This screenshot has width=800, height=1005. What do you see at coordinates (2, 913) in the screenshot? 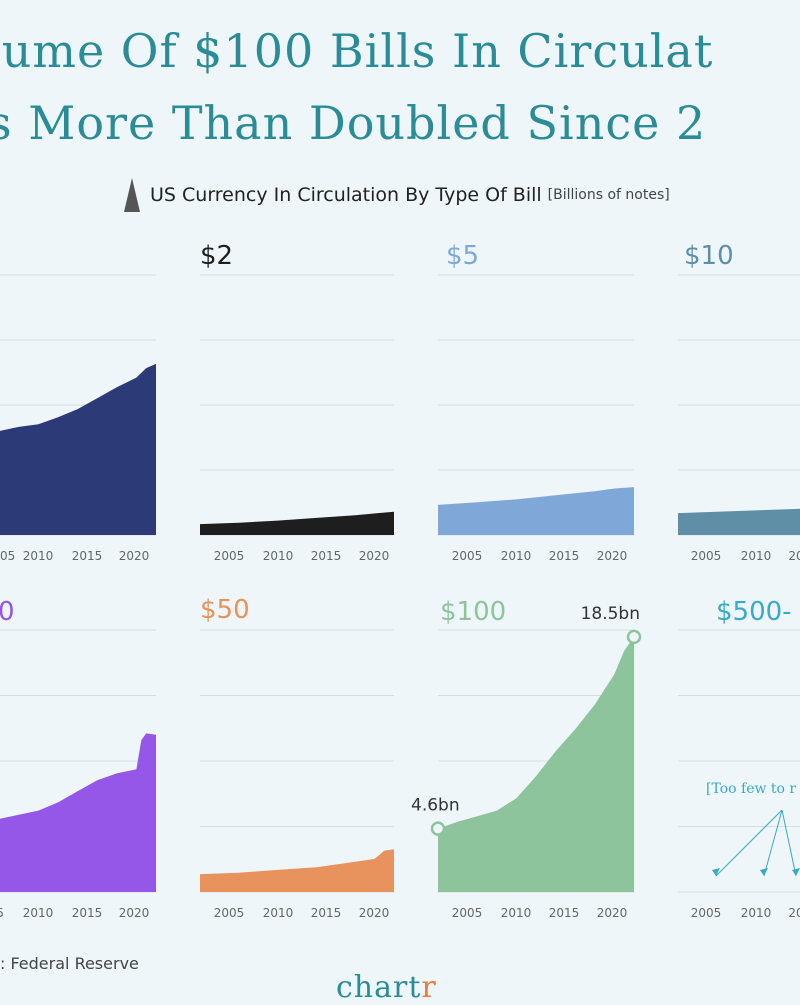
I see `x-tick-label: 5` at bounding box center [2, 913].